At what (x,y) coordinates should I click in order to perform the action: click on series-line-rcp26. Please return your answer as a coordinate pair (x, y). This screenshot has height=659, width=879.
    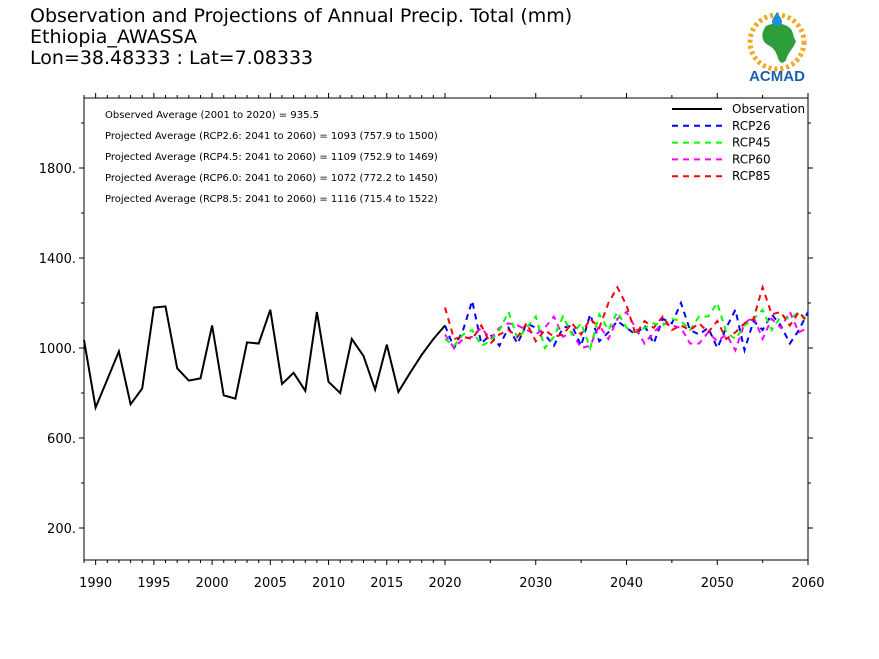
    Looking at the image, I should click on (626, 325).